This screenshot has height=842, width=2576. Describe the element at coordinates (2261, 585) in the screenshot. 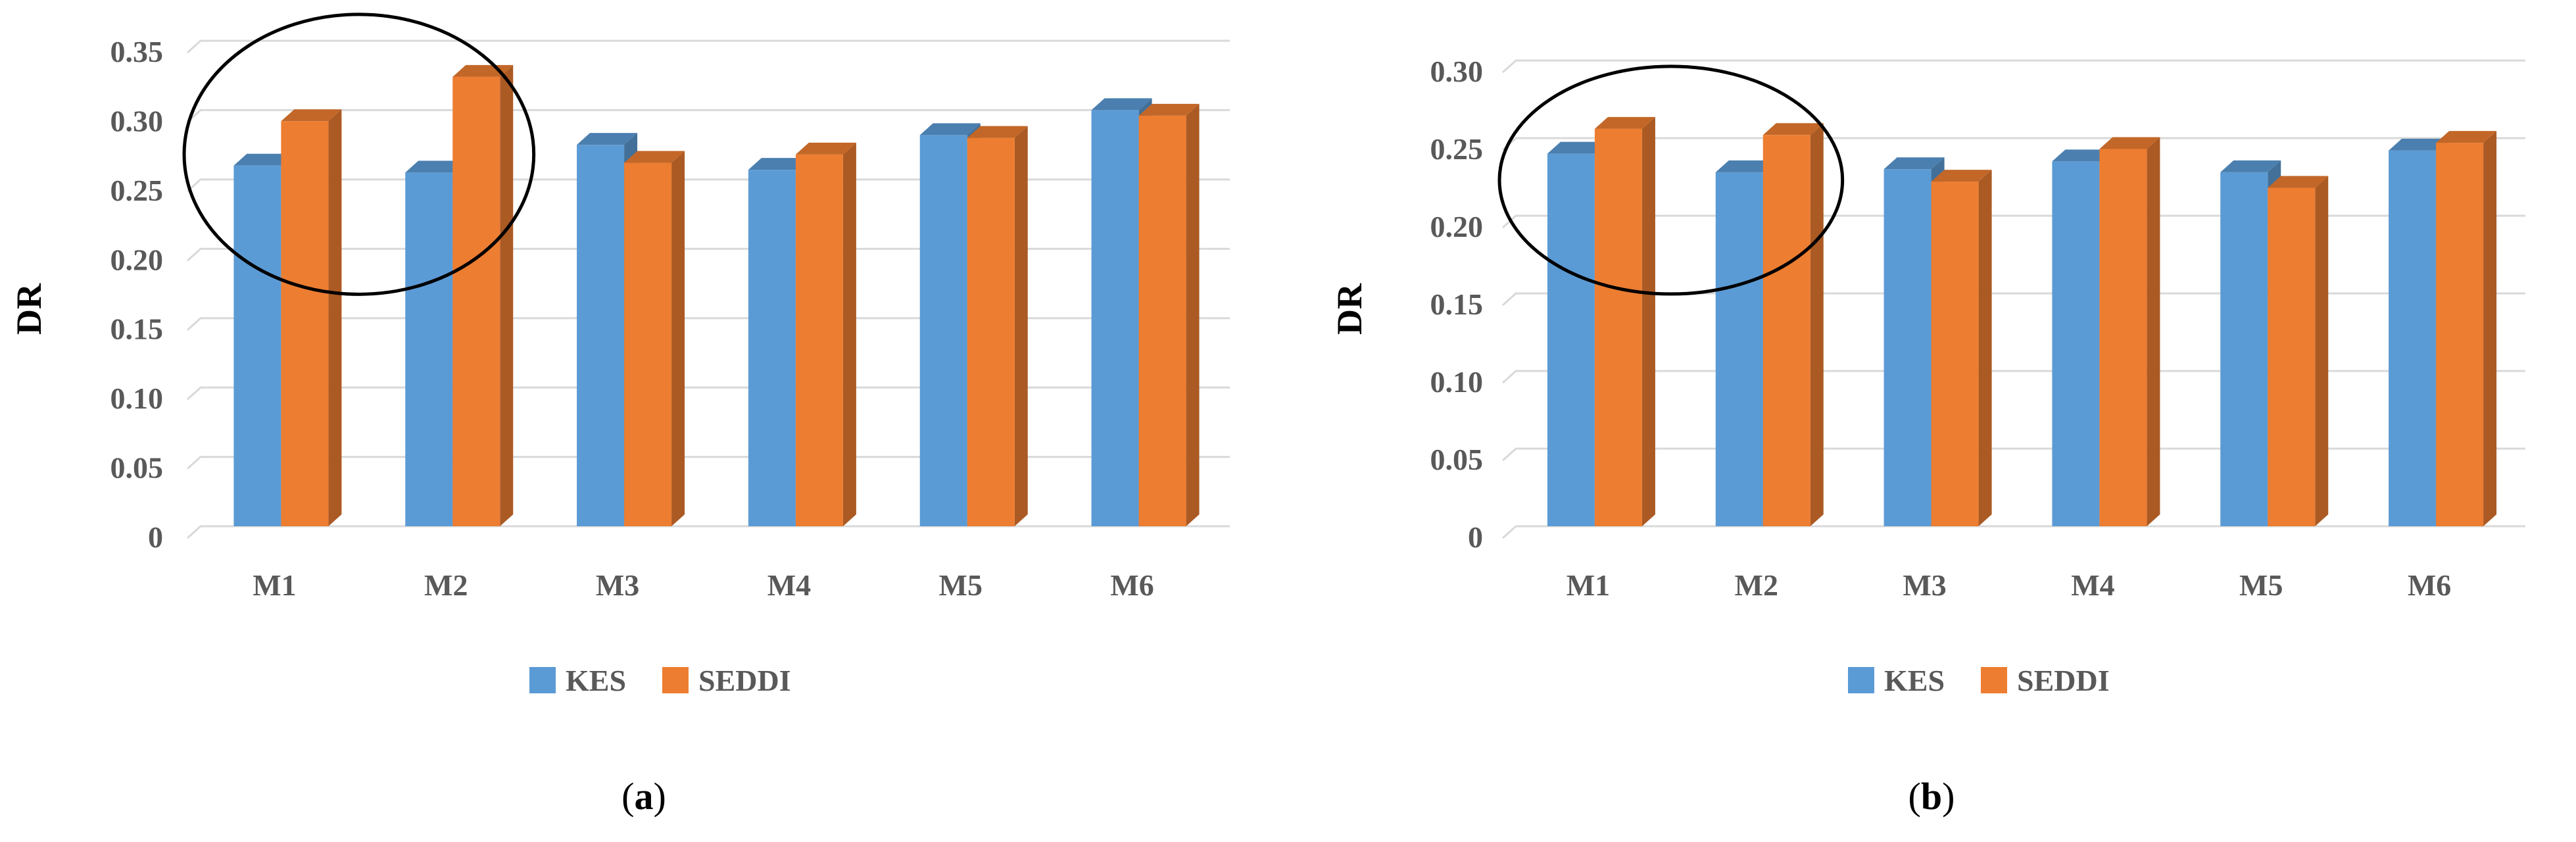

I see `x-category-label: M5` at that location.